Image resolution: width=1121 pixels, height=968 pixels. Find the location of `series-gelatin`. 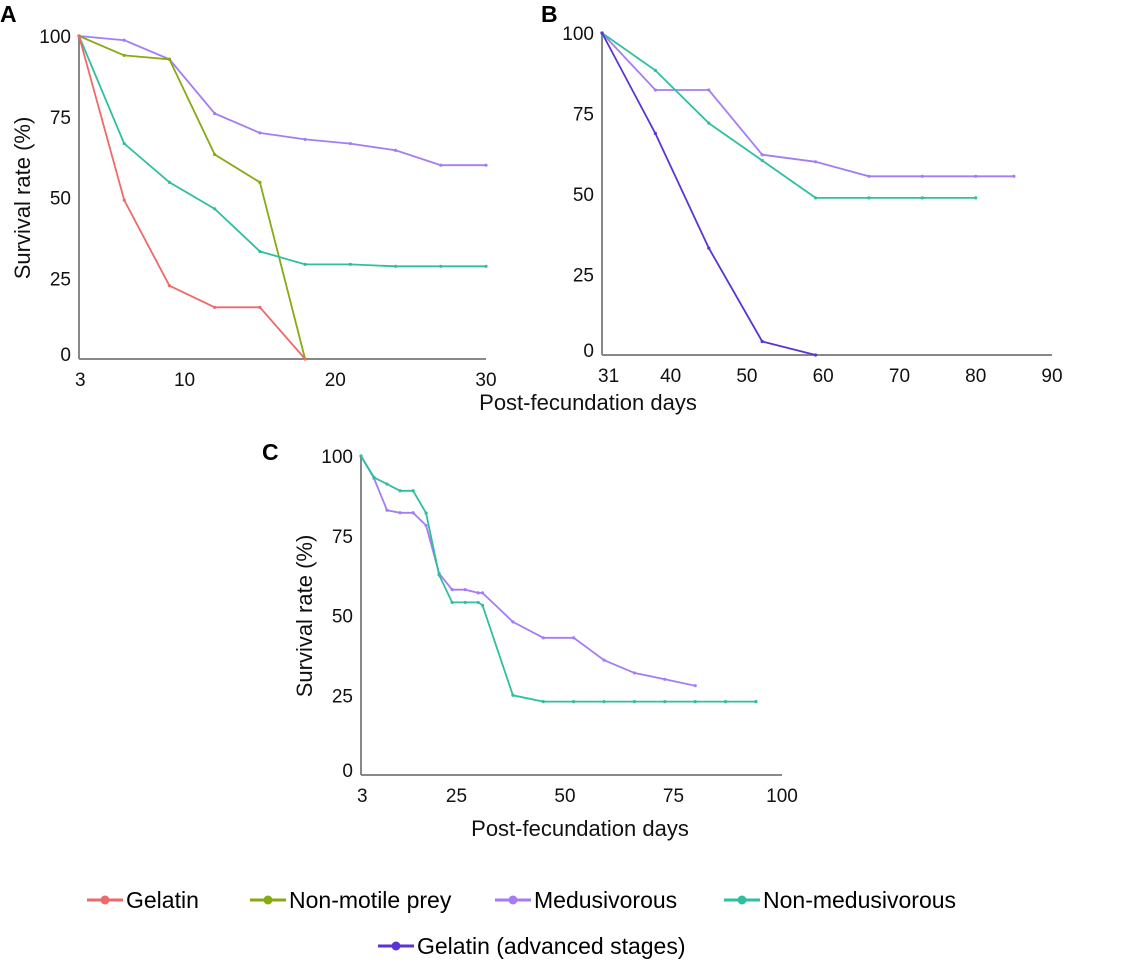

series-gelatin is located at coordinates (192, 197).